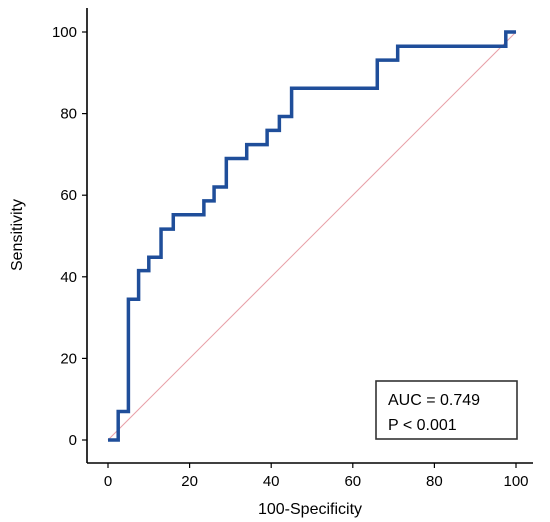 The height and width of the screenshot is (522, 550). I want to click on annotation-frame, so click(446, 410).